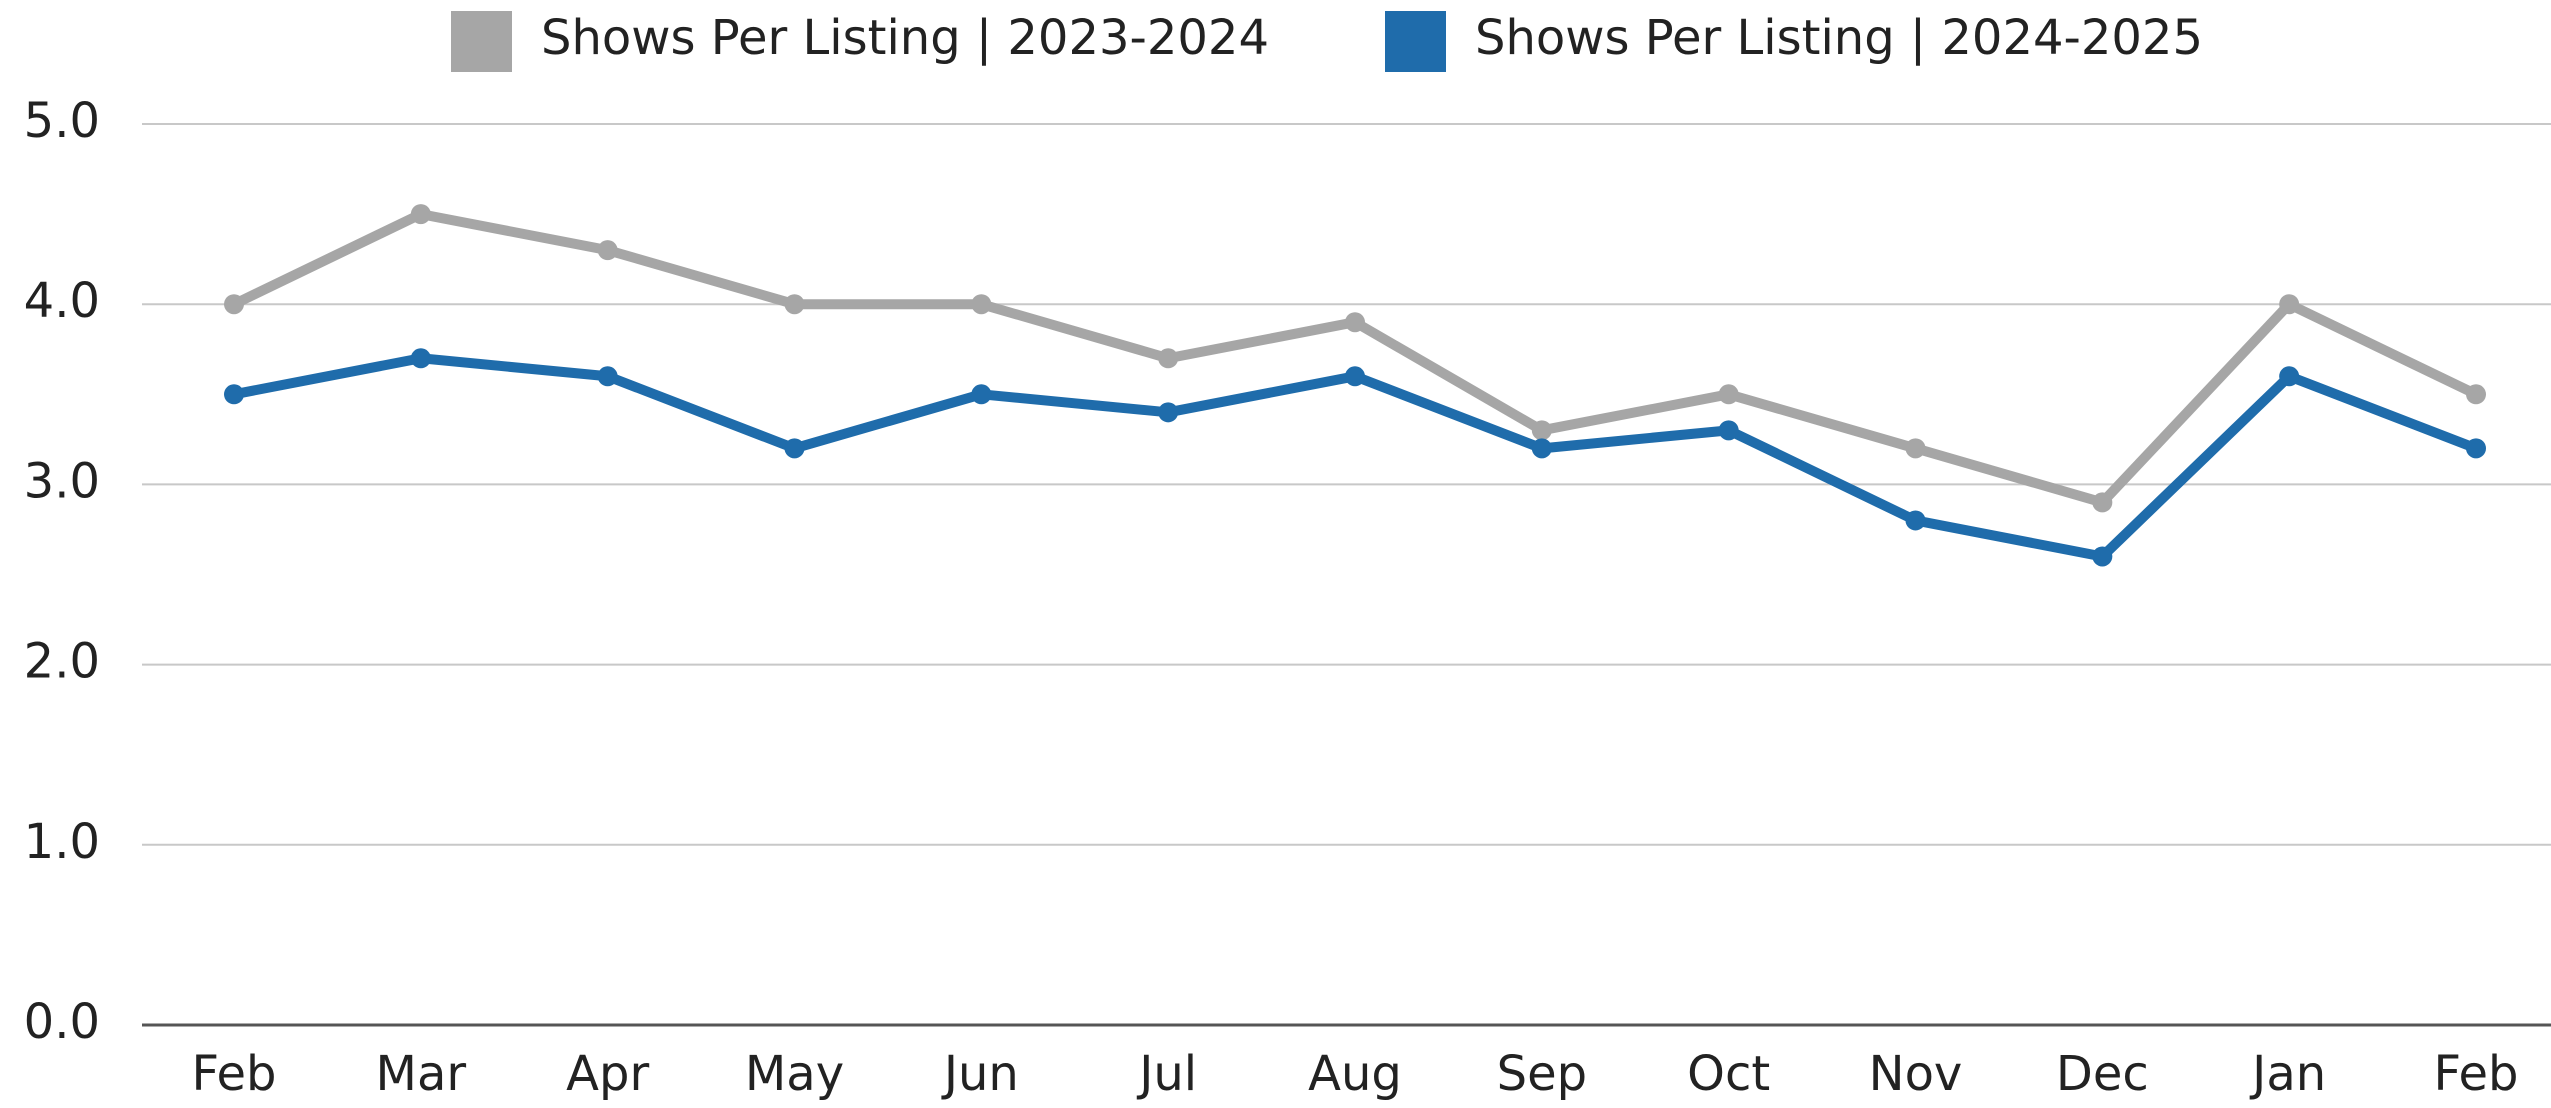 The image size is (2551, 1108). I want to click on x-tick-label: May, so click(794, 1074).